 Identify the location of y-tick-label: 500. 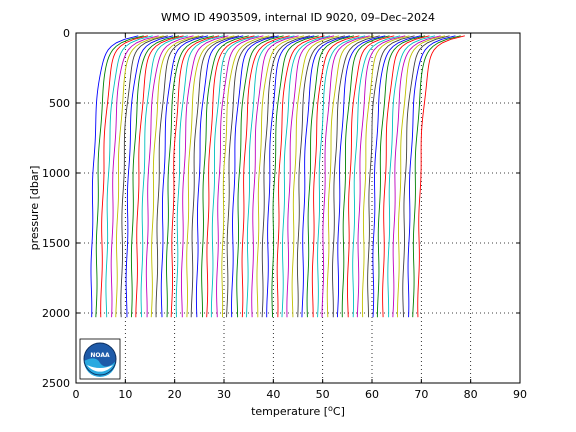
(59, 103).